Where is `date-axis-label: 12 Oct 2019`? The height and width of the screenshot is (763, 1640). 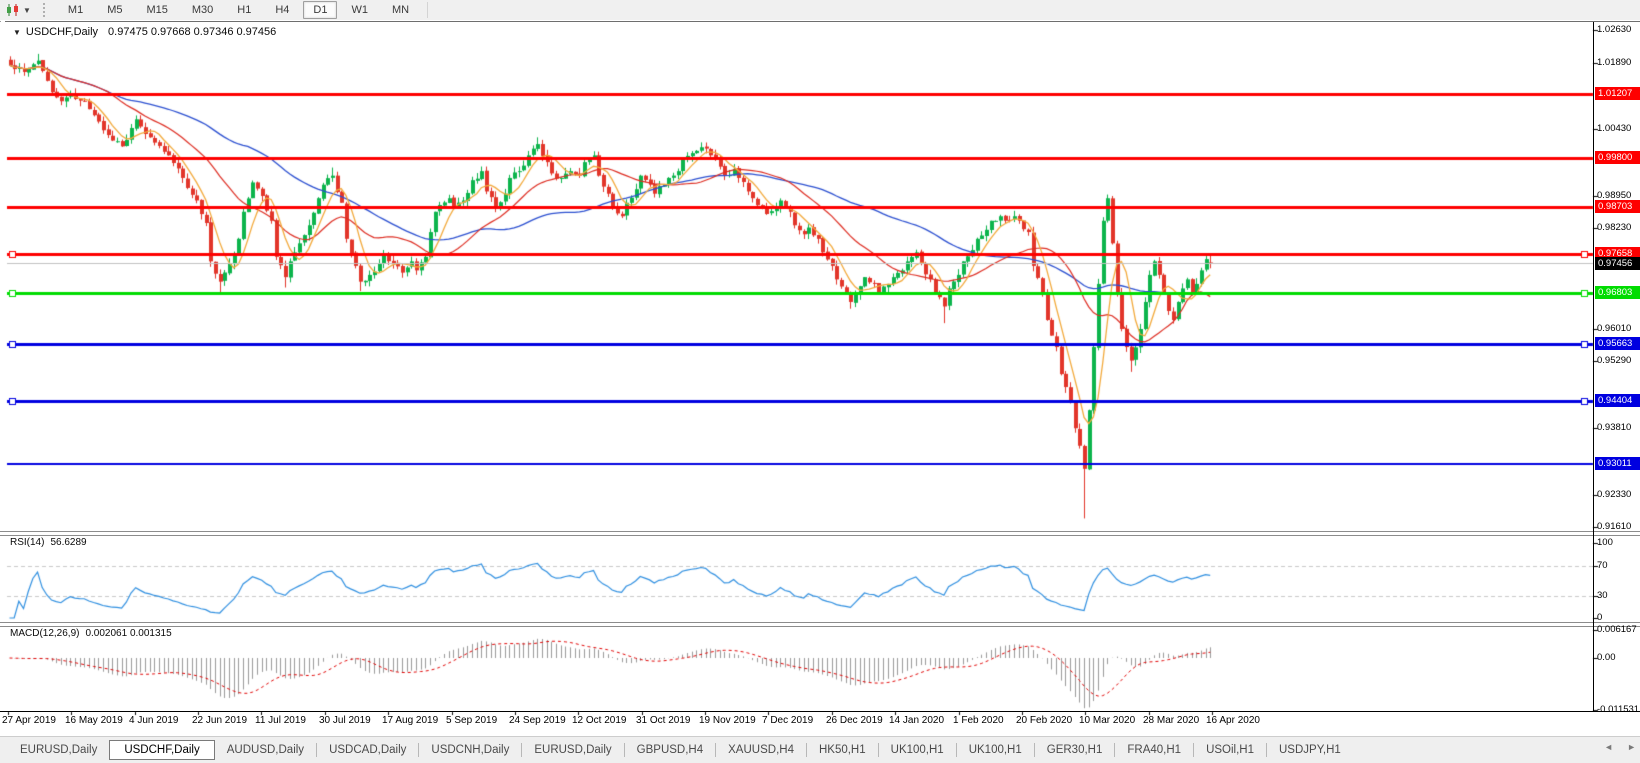 date-axis-label: 12 Oct 2019 is located at coordinates (599, 720).